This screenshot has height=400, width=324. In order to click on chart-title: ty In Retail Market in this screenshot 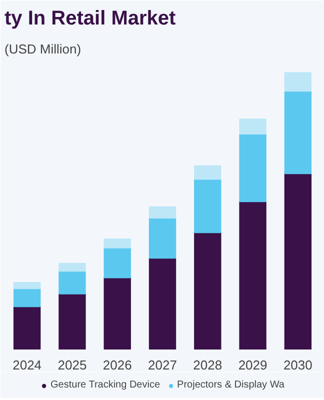, I will do `click(90, 19)`.